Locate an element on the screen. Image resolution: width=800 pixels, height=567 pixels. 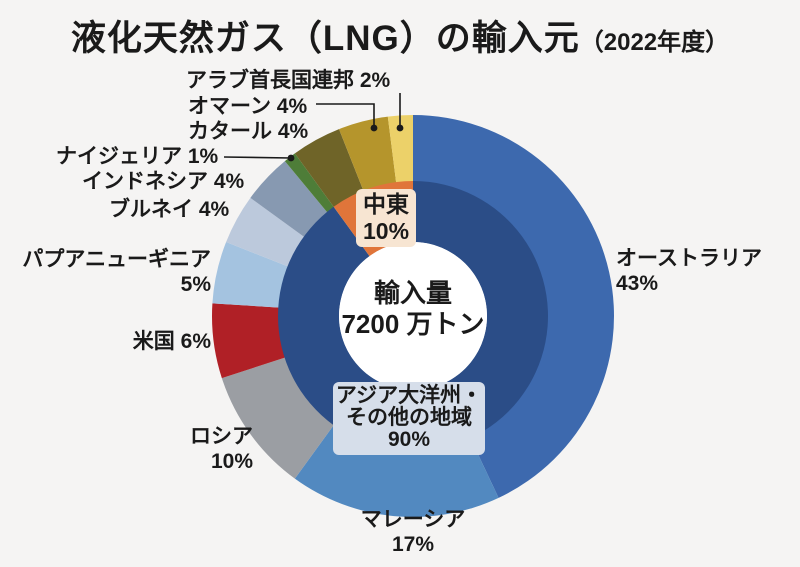
label-australia-name: オーストラリア is located at coordinates (689, 258).